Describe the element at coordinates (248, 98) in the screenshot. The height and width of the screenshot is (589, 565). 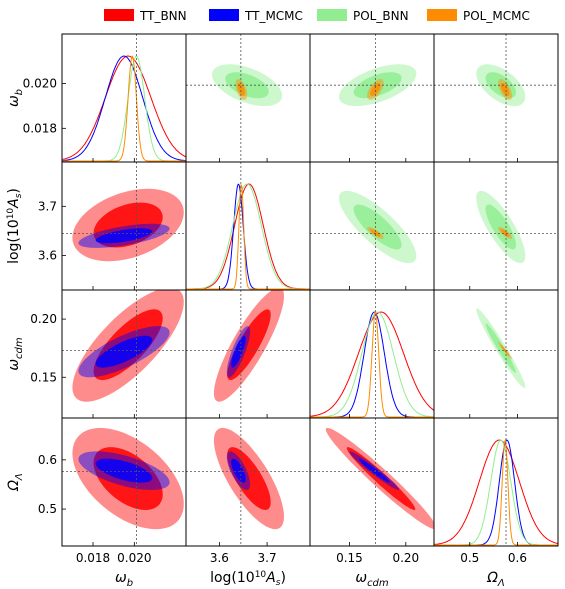
I see `panel-omega_b-vs-logAs` at that location.